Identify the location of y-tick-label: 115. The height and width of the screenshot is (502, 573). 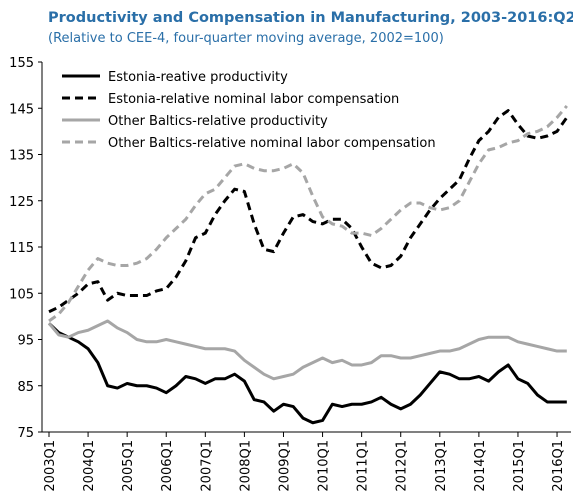
(21, 248).